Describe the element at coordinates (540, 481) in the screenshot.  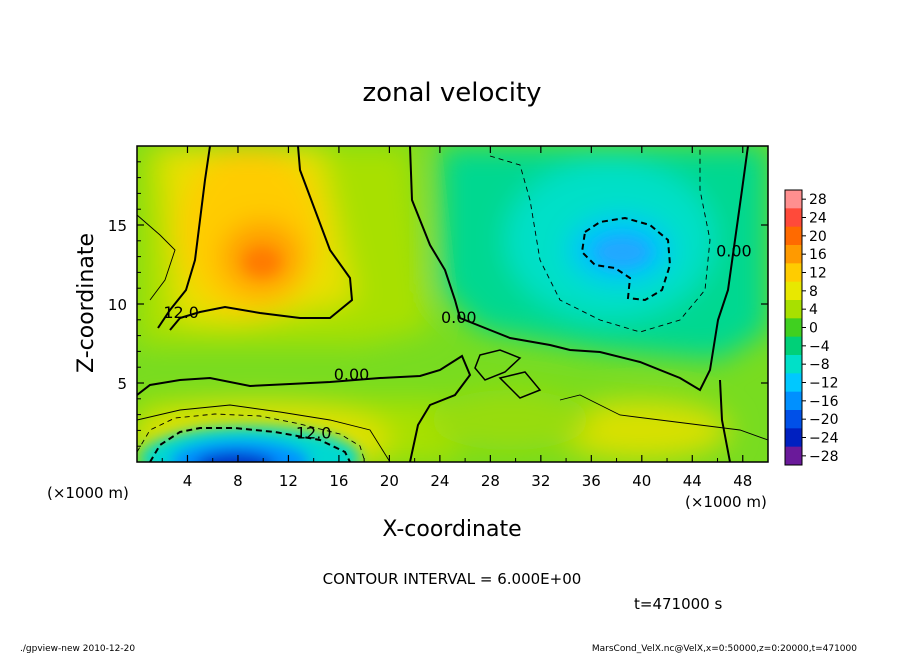
I see `x-tick-label: 32` at that location.